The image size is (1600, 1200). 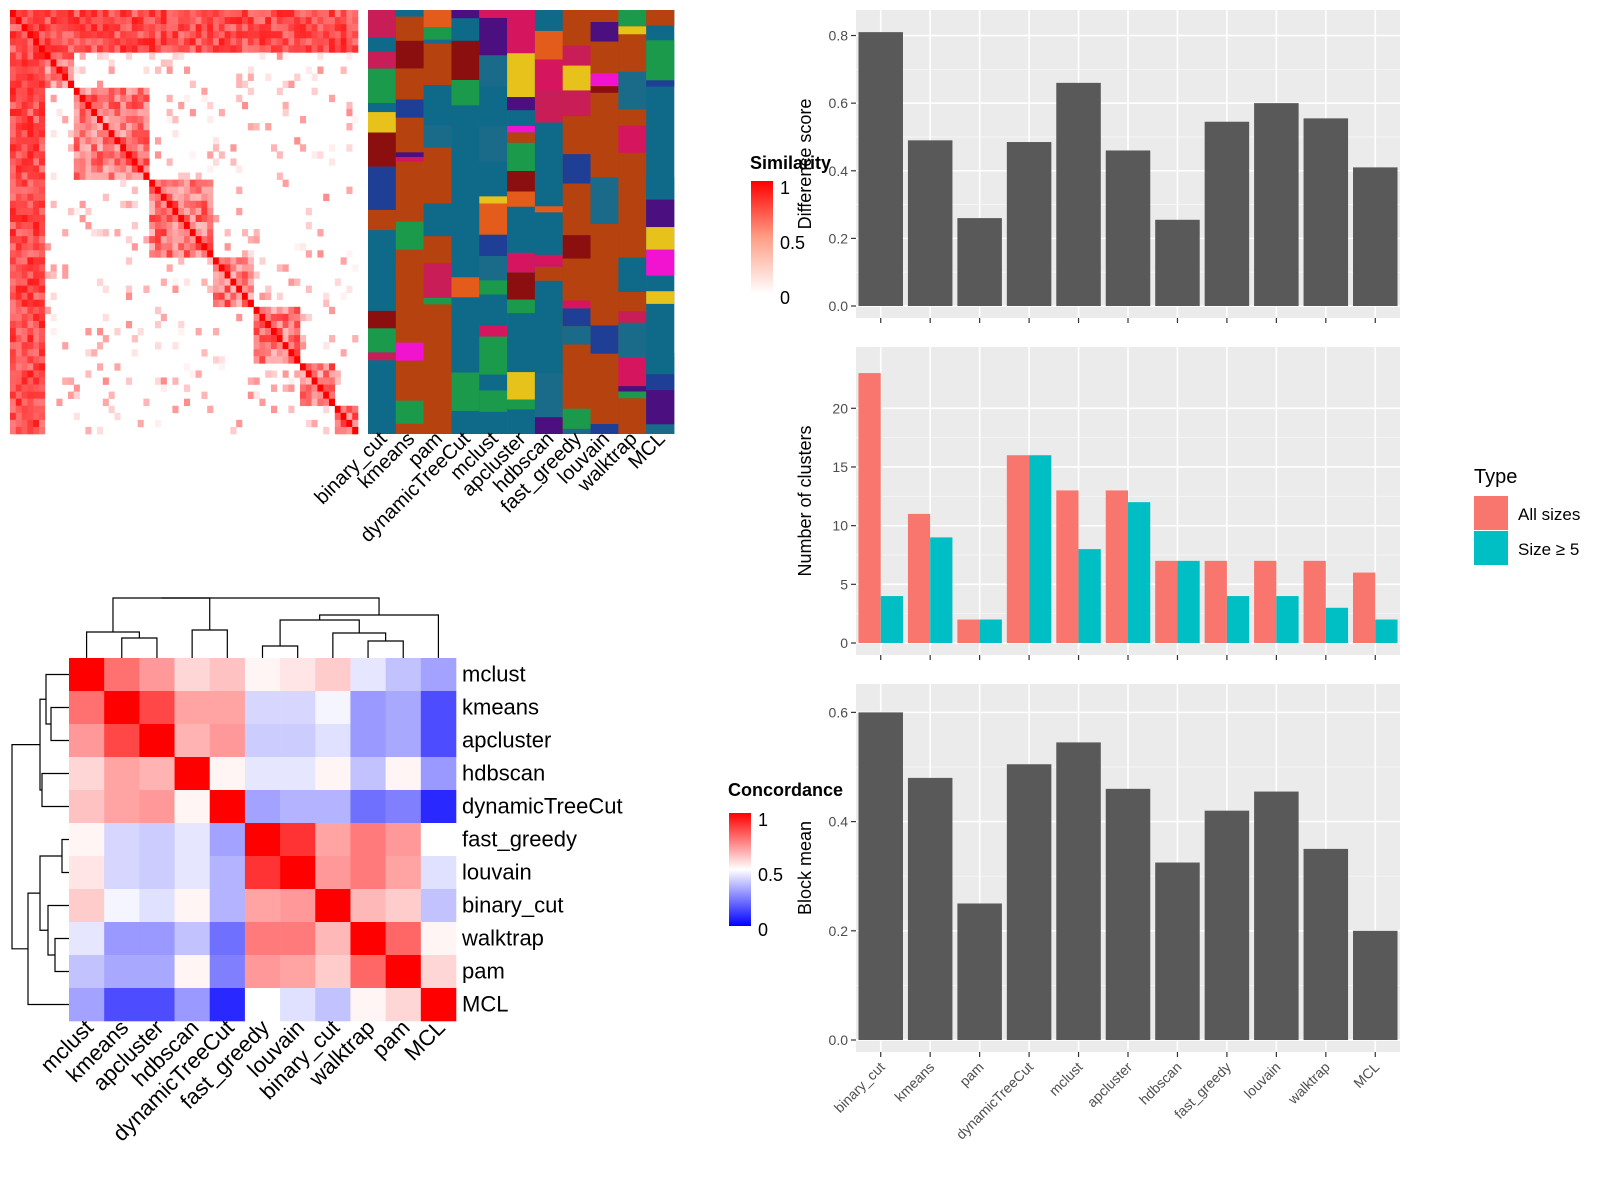 I want to click on y-tick-label: 10, so click(x=840, y=526).